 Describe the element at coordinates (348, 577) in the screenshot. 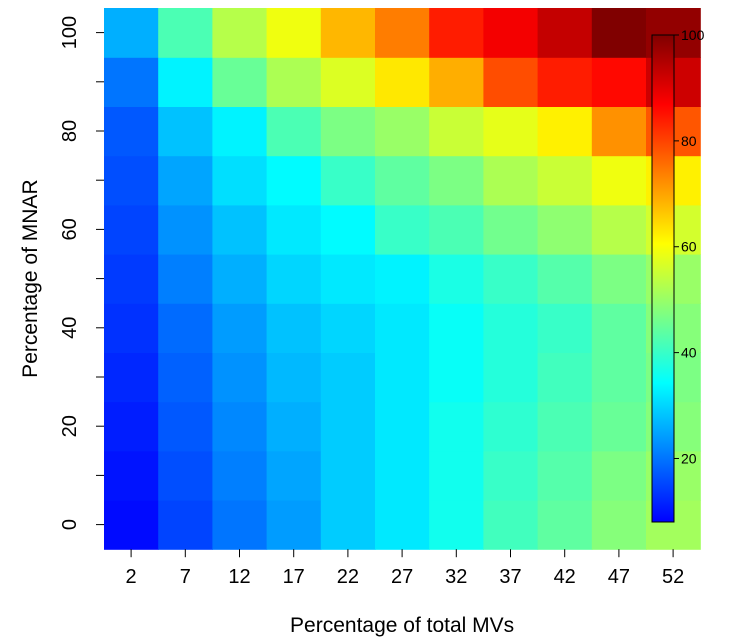

I see `x-tick-label: 22` at that location.